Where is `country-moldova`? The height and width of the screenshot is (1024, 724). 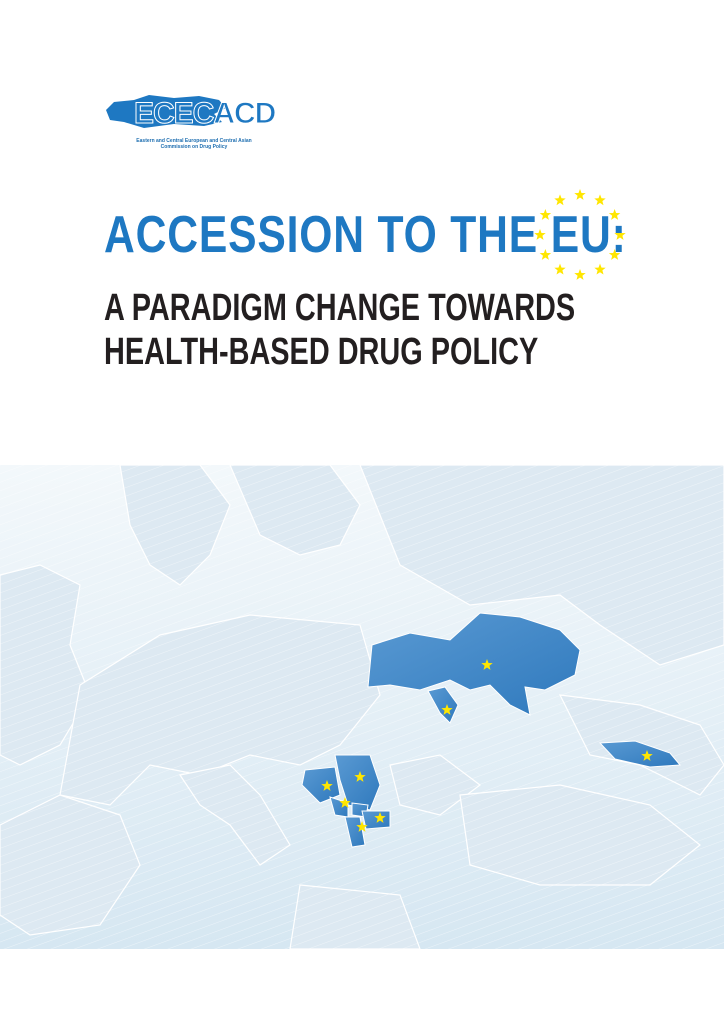 country-moldova is located at coordinates (443, 705).